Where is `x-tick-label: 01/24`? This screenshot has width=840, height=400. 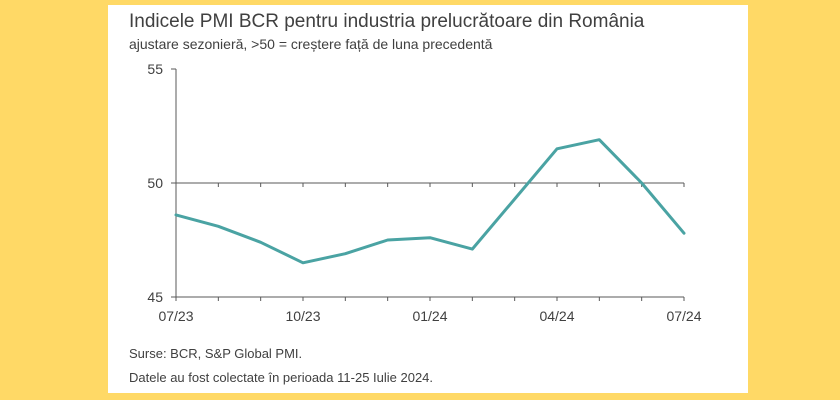
x-tick-label: 01/24 is located at coordinates (429, 316).